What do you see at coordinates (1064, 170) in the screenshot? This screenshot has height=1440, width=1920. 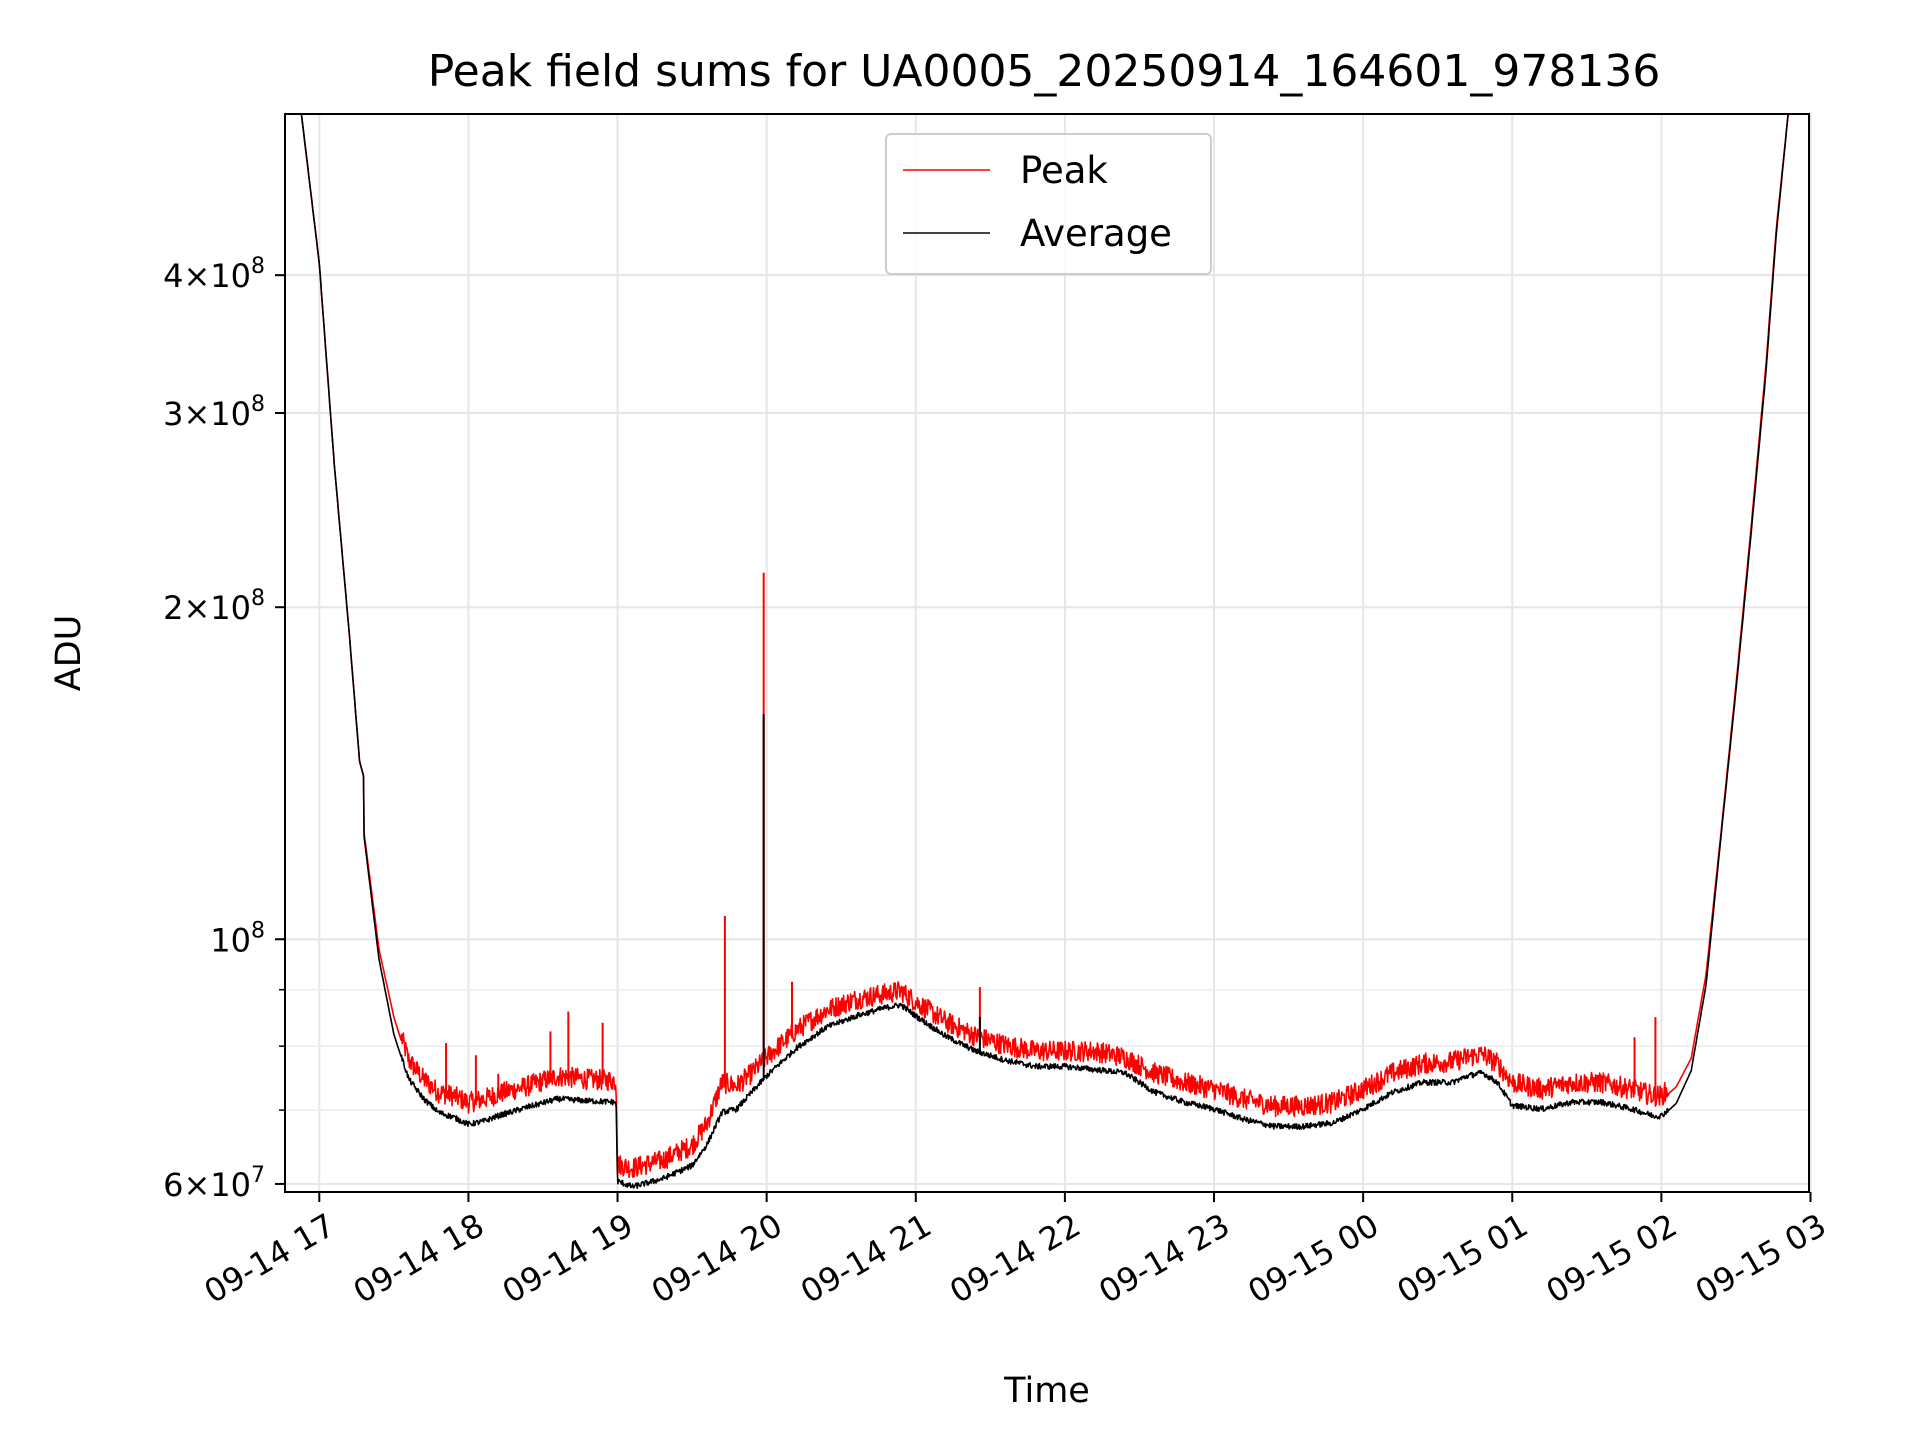 I see `legend-label-peak: Peak` at bounding box center [1064, 170].